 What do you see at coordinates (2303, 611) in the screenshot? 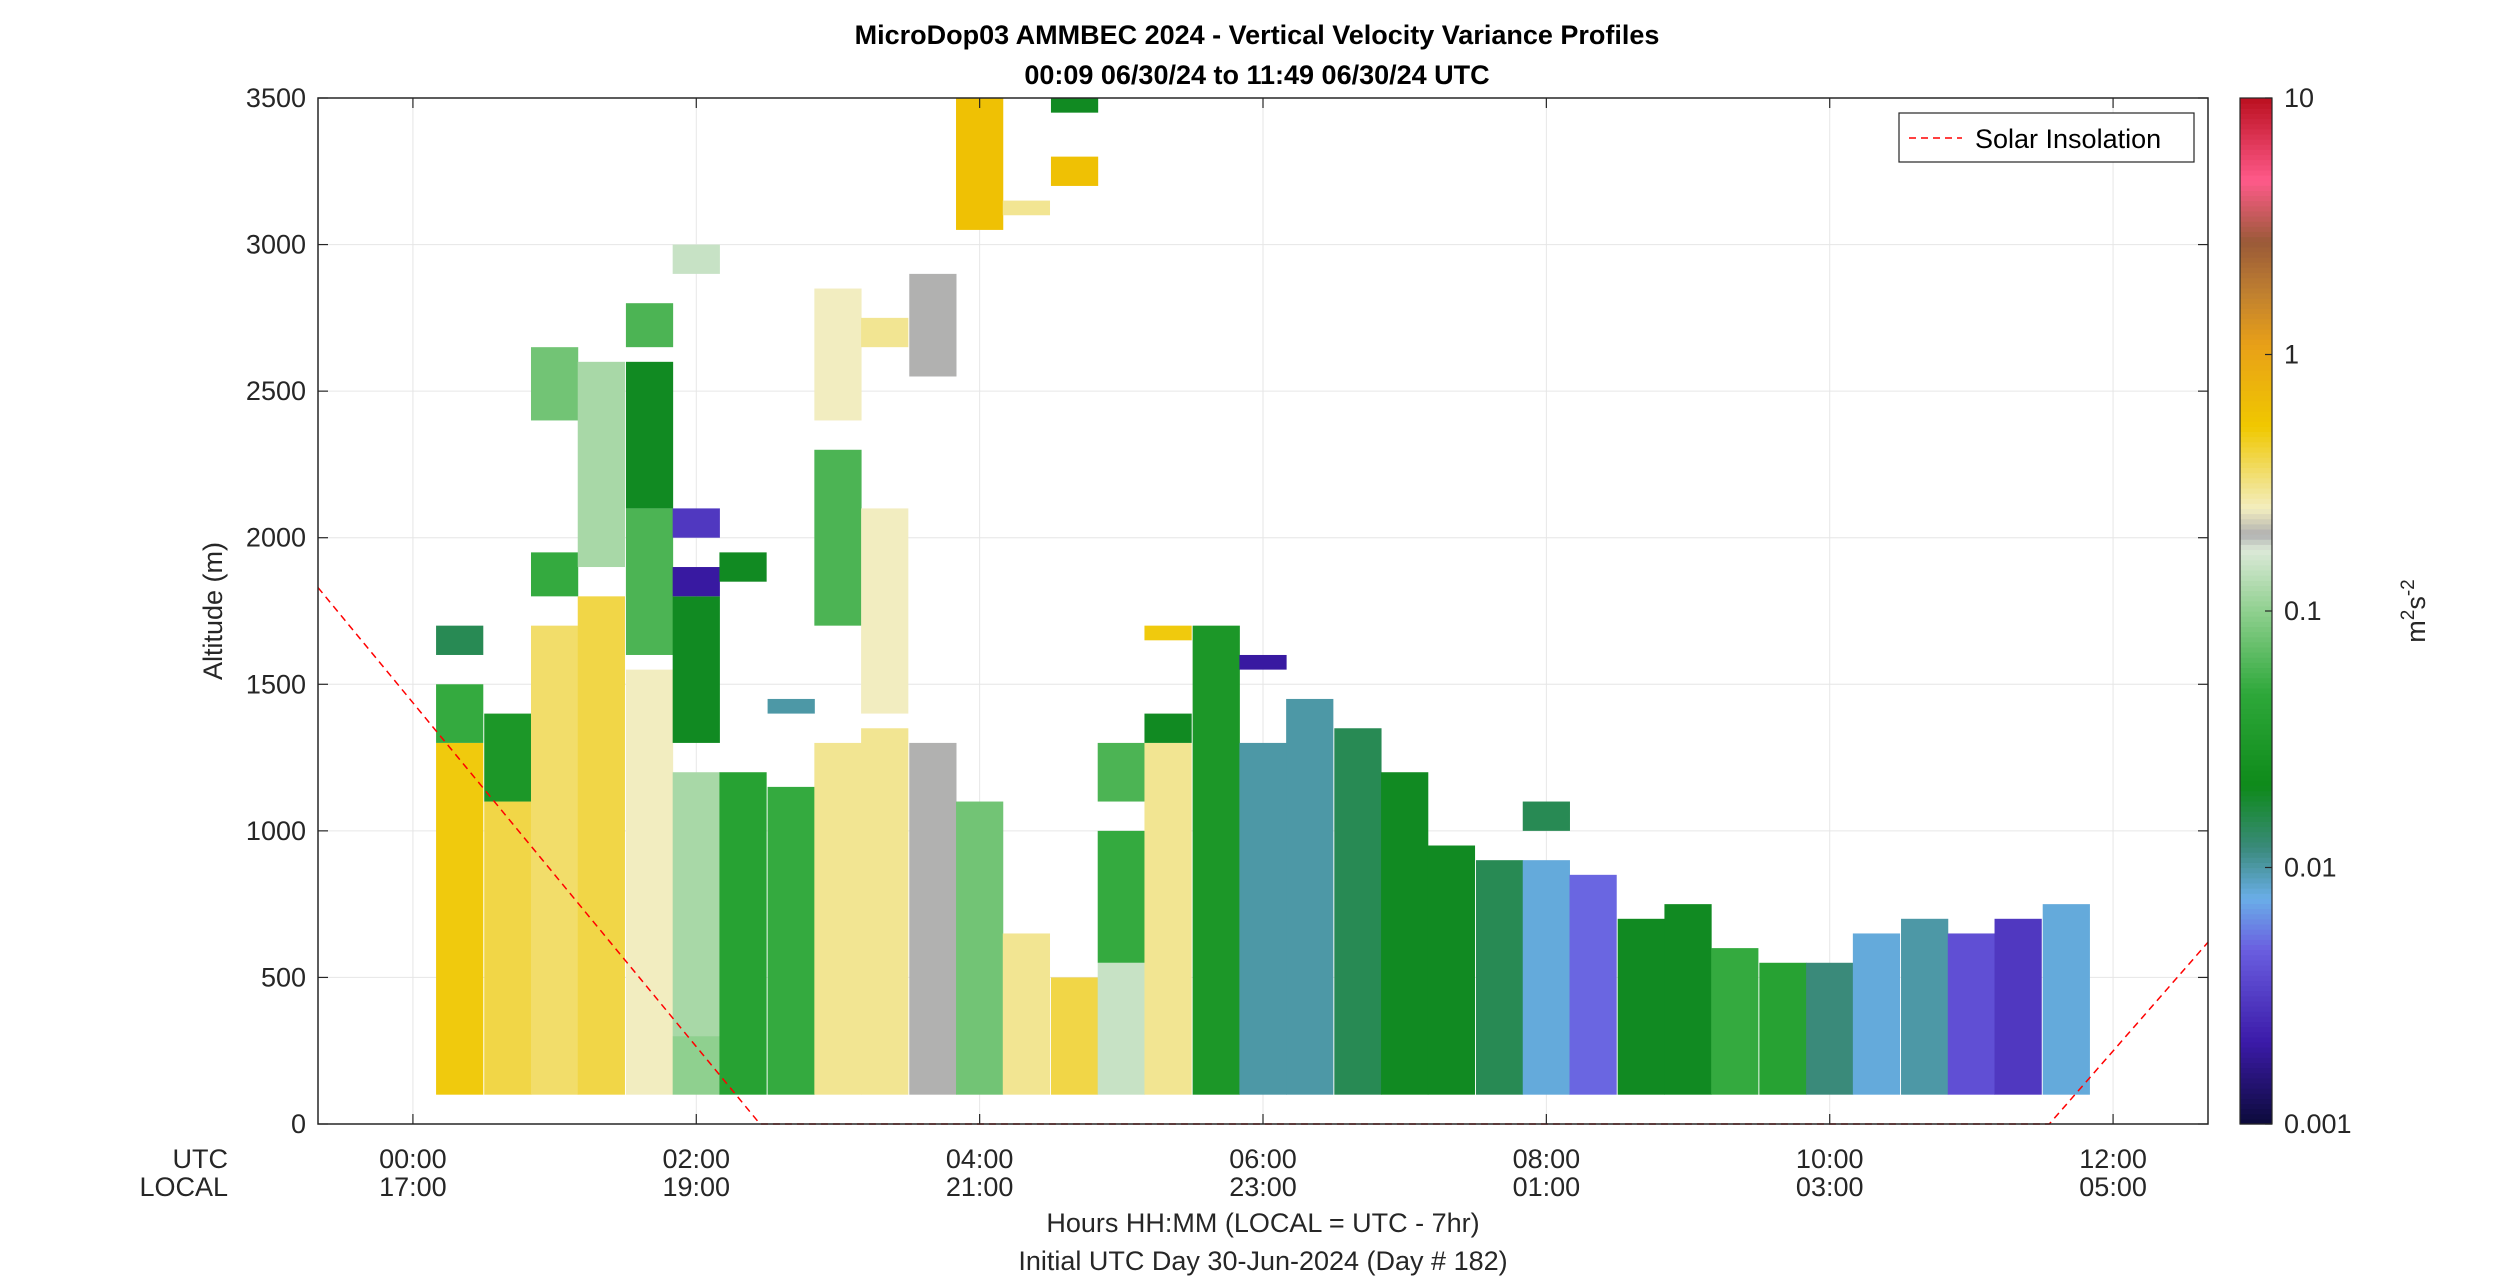
I see `colorbar-tick-label: 0.1` at bounding box center [2303, 611].